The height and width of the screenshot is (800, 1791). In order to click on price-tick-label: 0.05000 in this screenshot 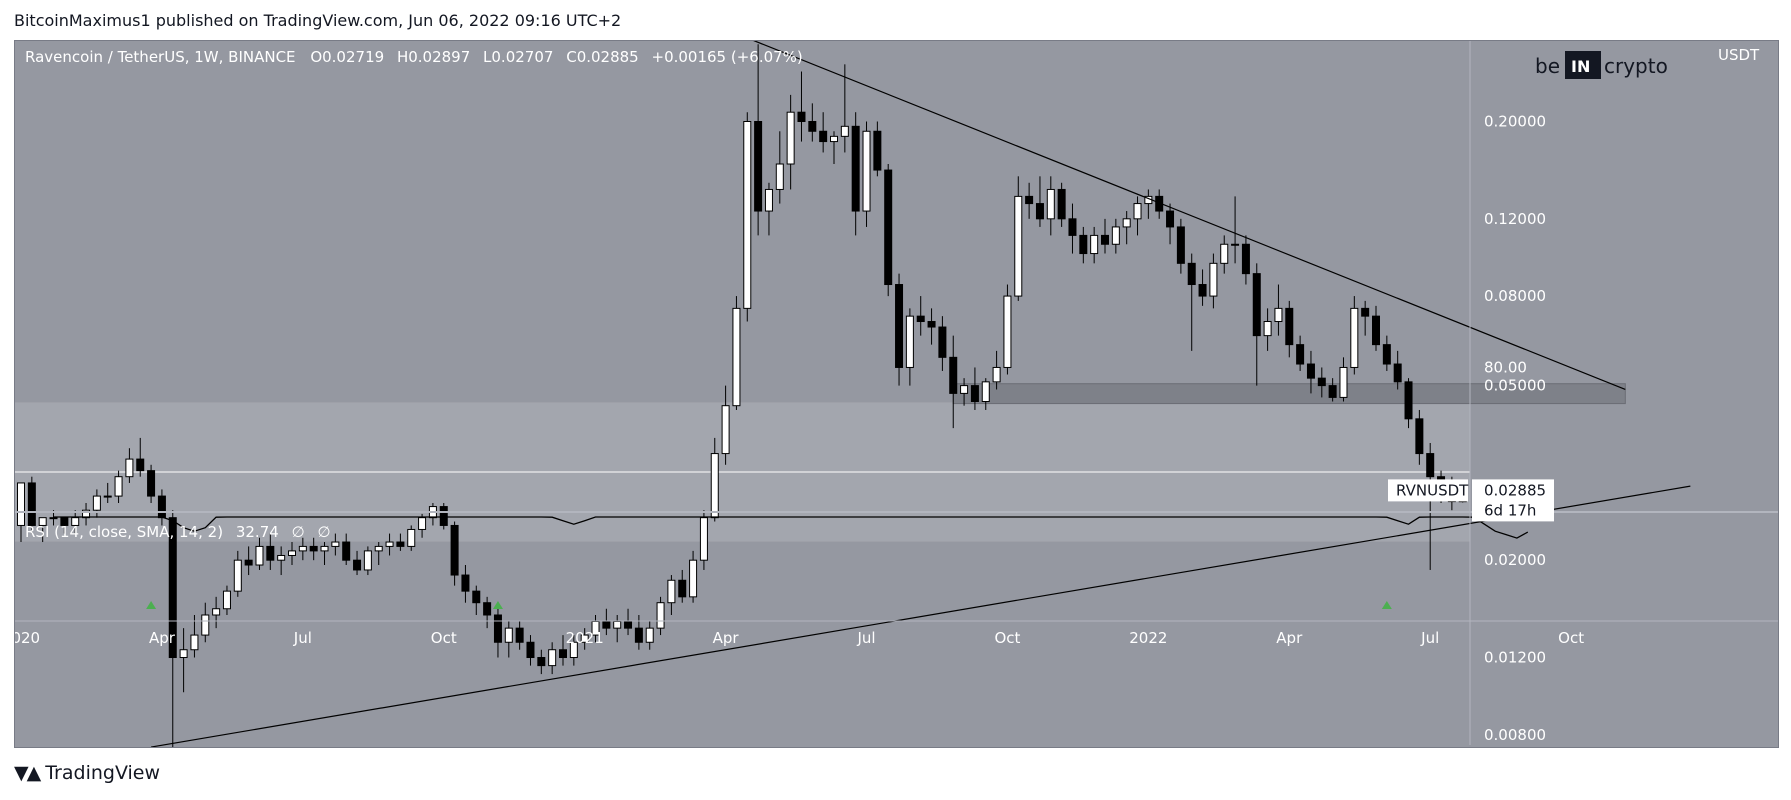, I will do `click(1515, 386)`.